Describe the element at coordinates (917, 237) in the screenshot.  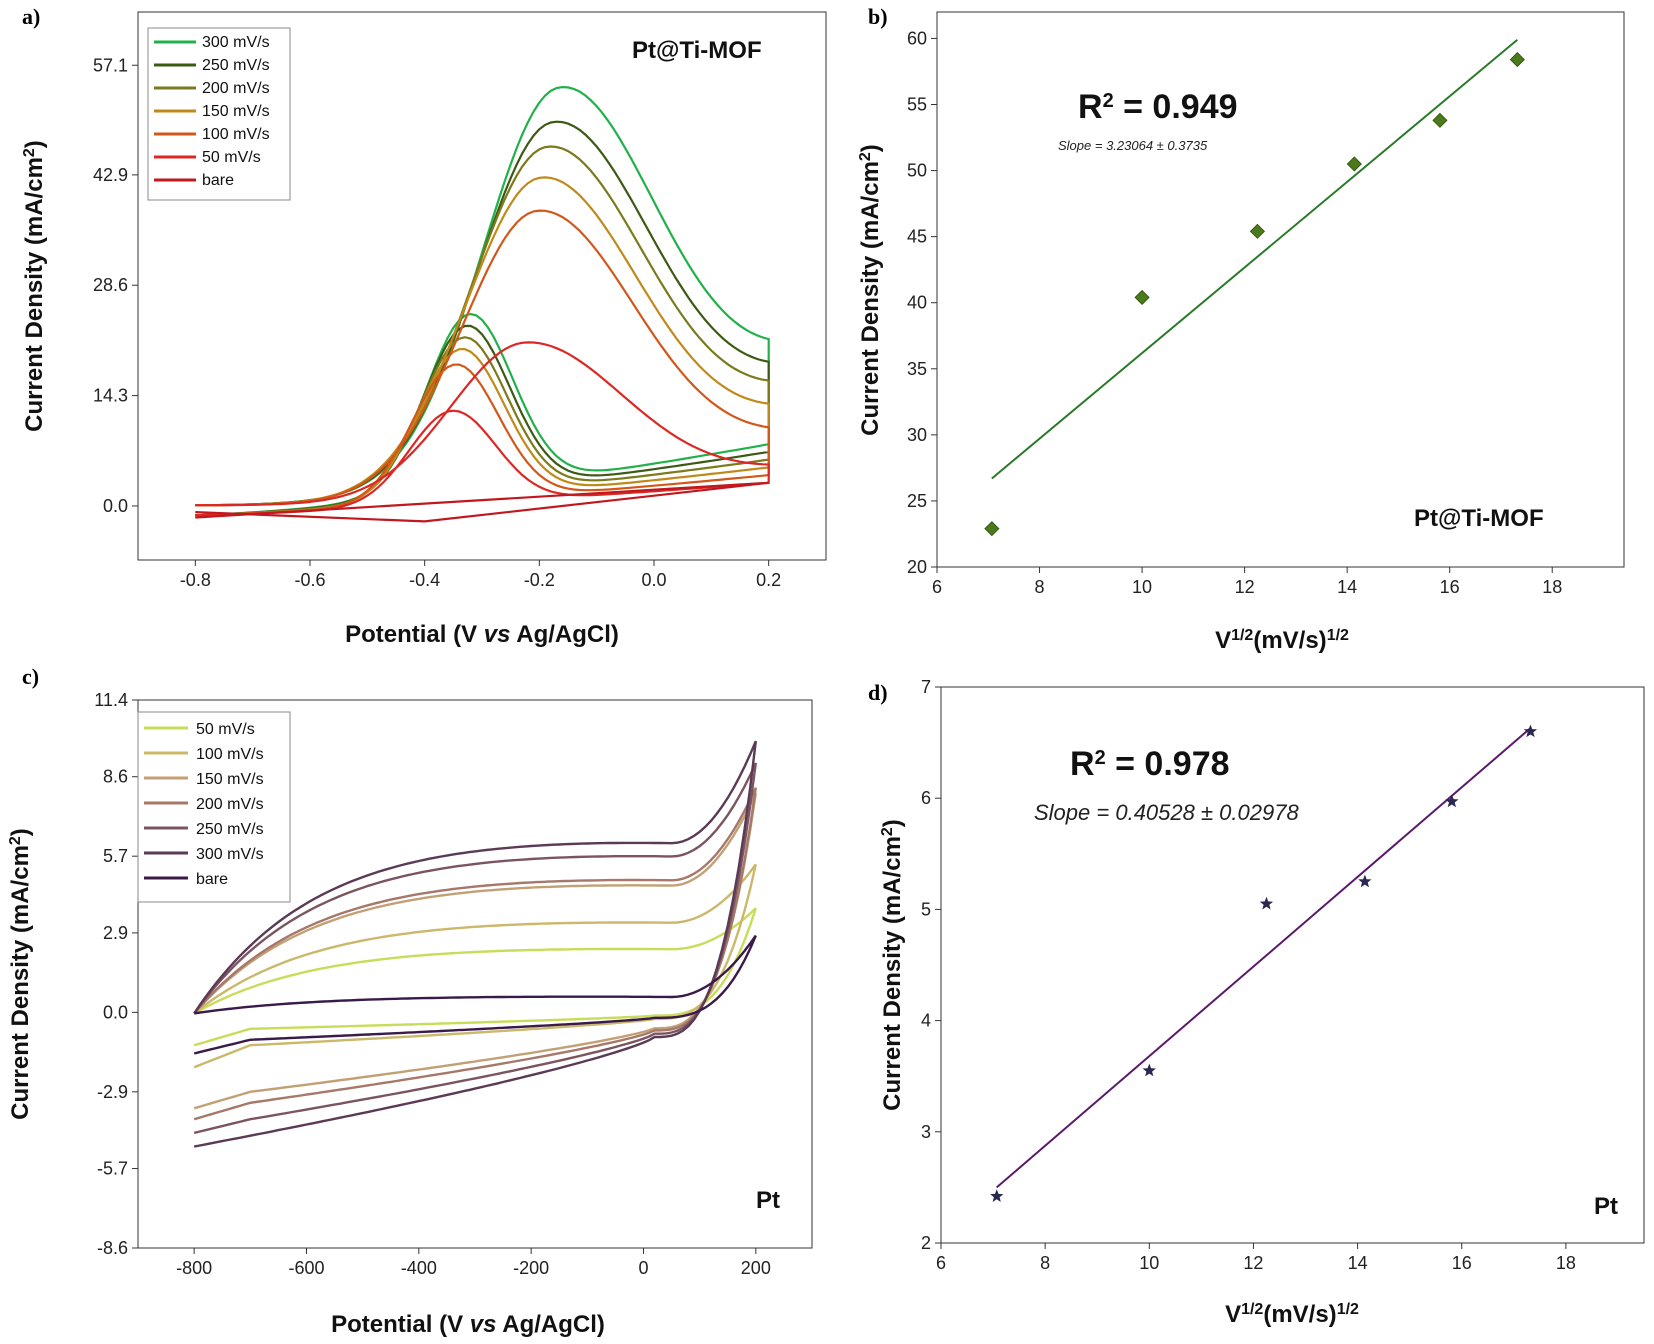
I see `y-tick-label: 45` at that location.